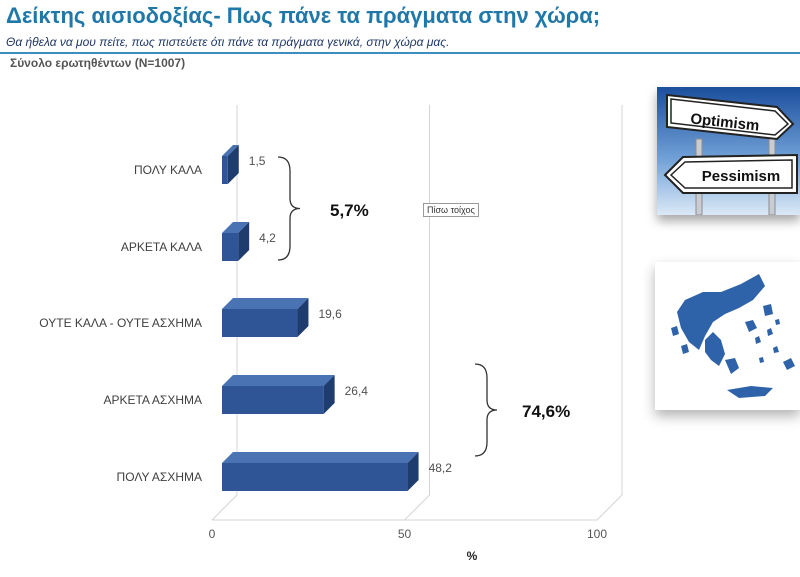 Image resolution: width=800 pixels, height=577 pixels. I want to click on value-label: 48,2, so click(441, 468).